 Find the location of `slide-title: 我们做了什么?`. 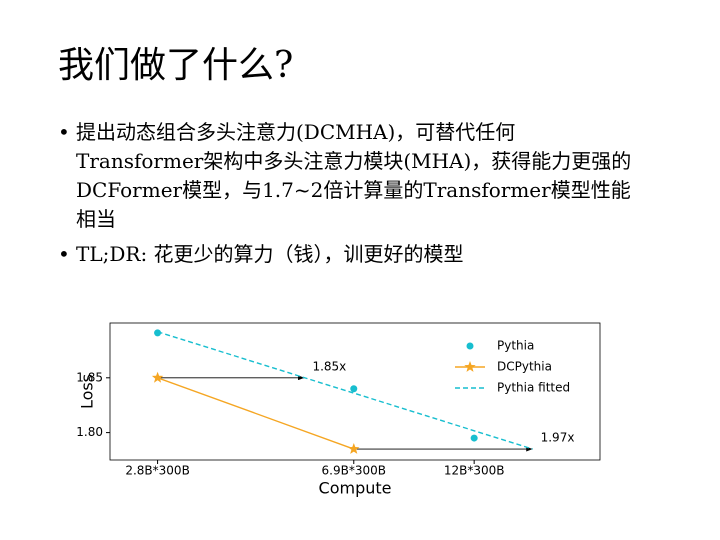

slide-title: 我们做了什么? is located at coordinates (176, 65).